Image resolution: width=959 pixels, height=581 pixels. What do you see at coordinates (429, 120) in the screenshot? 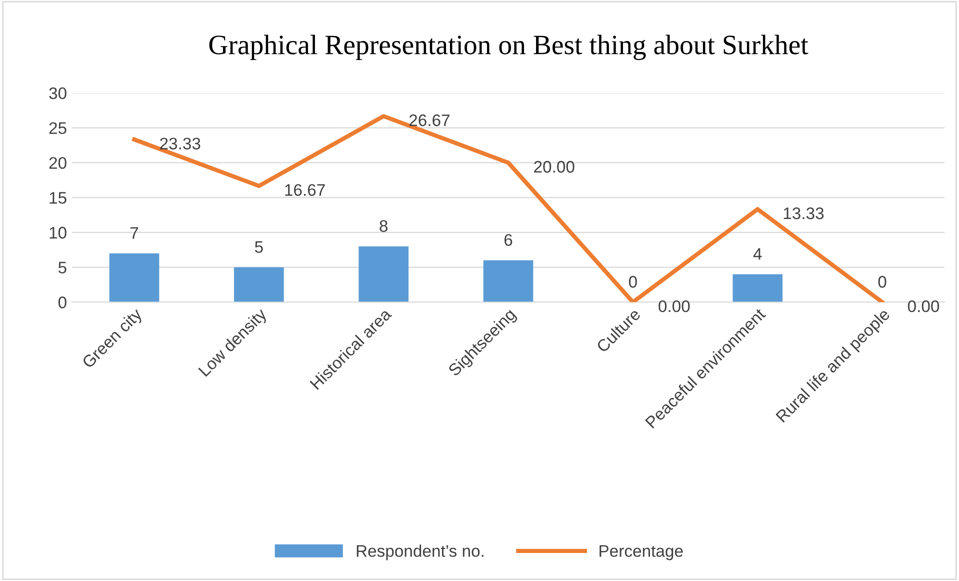
I see `data-label: 26.67` at bounding box center [429, 120].